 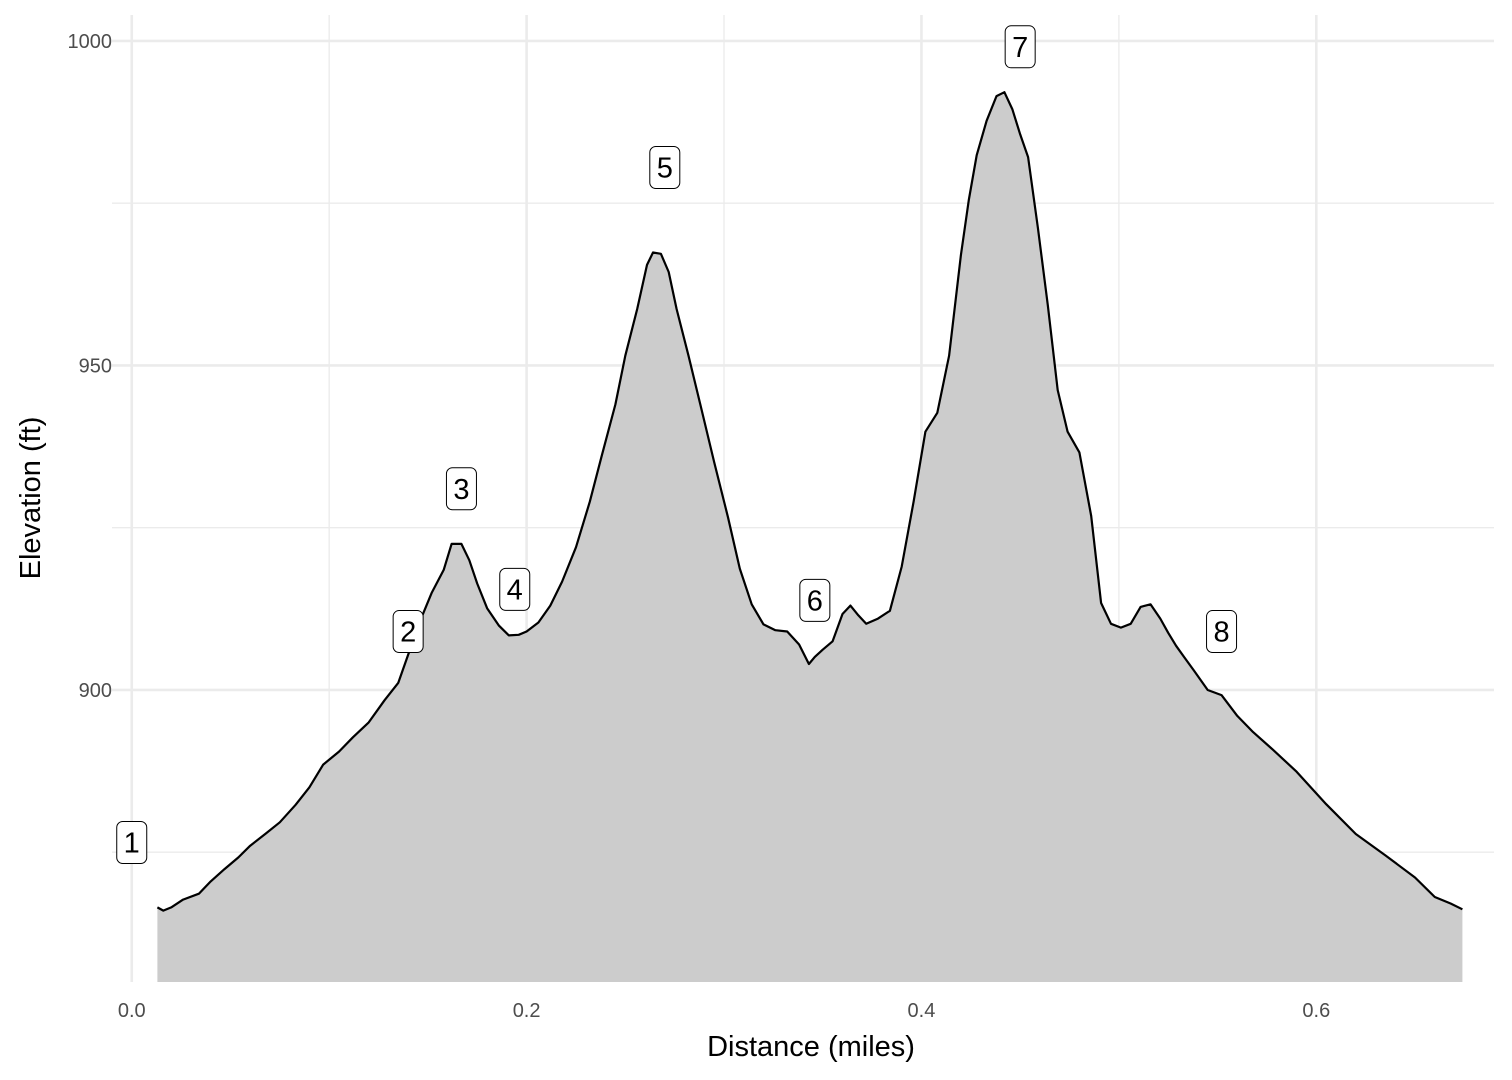 What do you see at coordinates (811, 1047) in the screenshot?
I see `x-axis-title: Distance (miles)` at bounding box center [811, 1047].